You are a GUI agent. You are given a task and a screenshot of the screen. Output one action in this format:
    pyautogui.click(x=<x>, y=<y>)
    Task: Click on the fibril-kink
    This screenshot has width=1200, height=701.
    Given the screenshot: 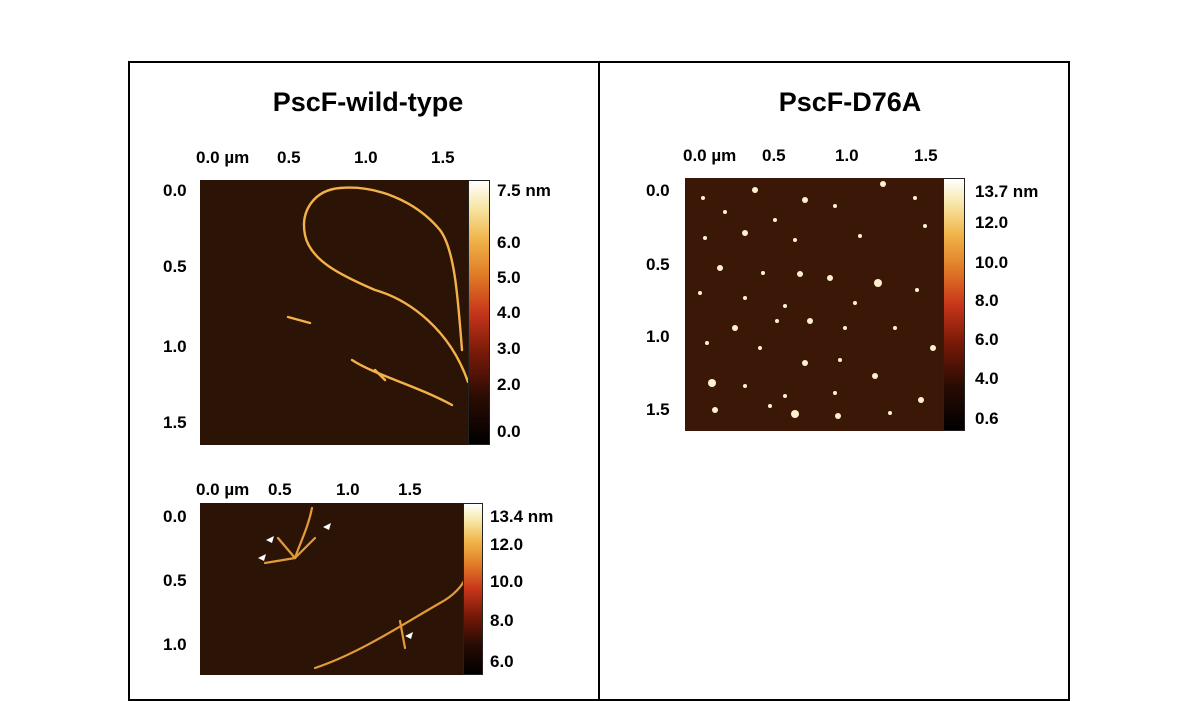 What is the action you would take?
    pyautogui.click(x=402, y=634)
    